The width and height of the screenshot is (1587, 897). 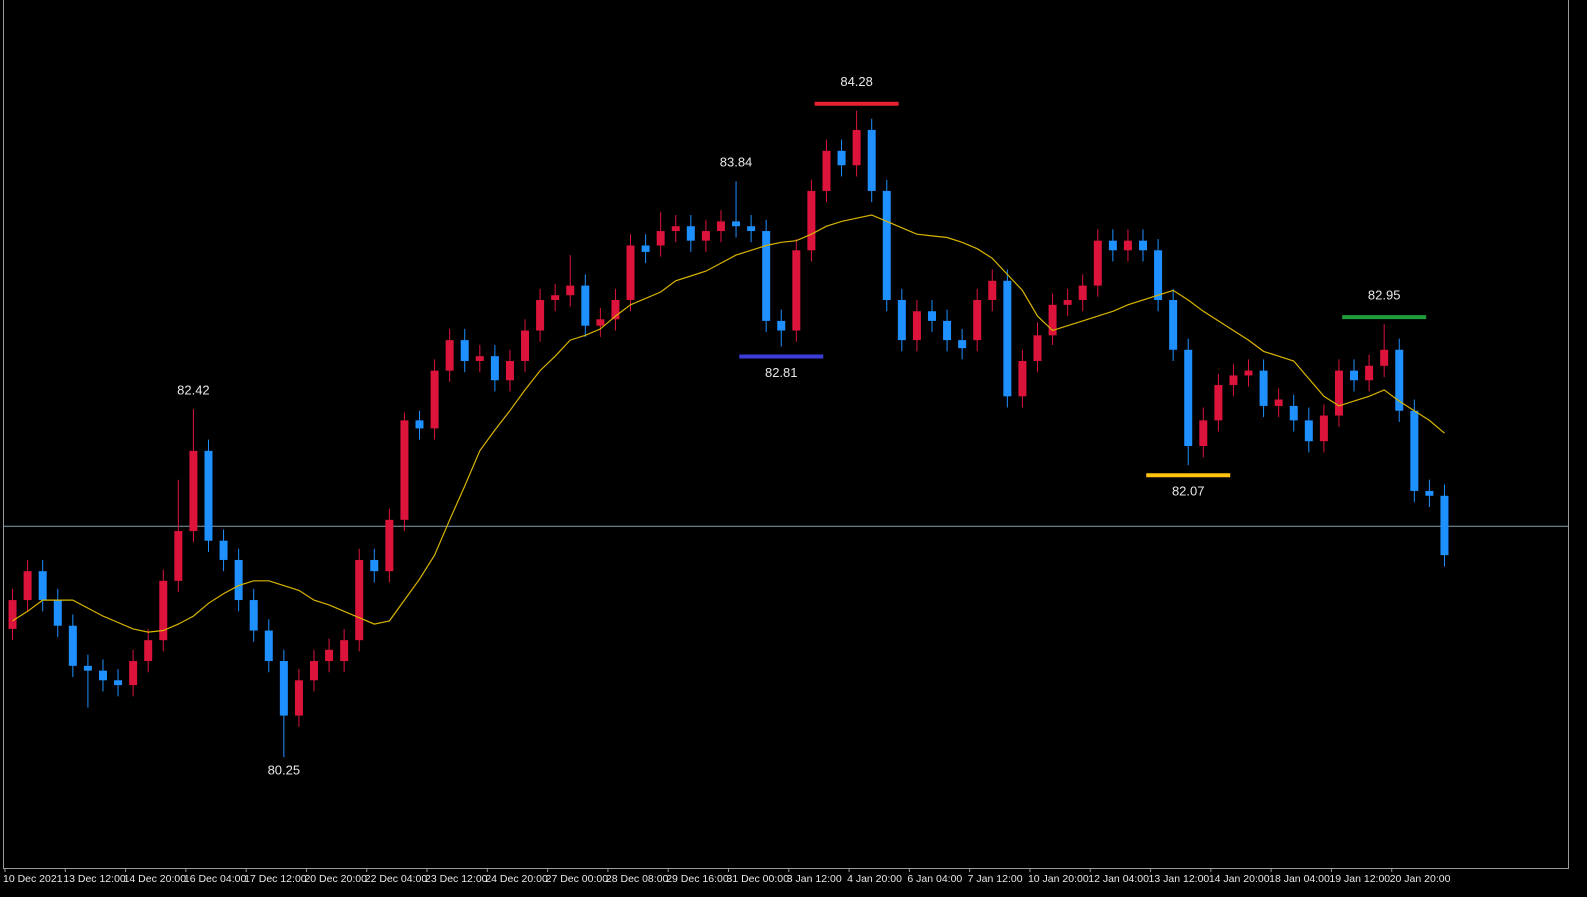 What do you see at coordinates (335, 879) in the screenshot?
I see `x-tick-label: 20 Dec 20:00` at bounding box center [335, 879].